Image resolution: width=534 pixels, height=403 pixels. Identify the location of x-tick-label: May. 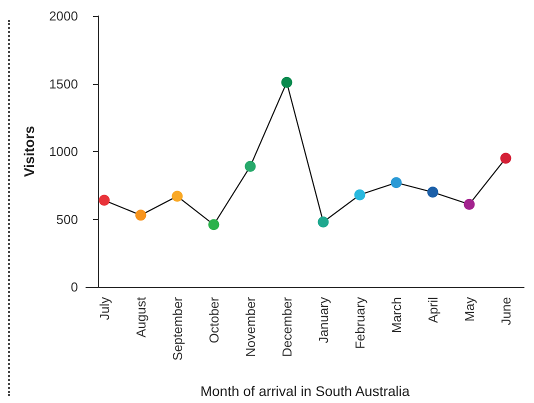
(469, 309).